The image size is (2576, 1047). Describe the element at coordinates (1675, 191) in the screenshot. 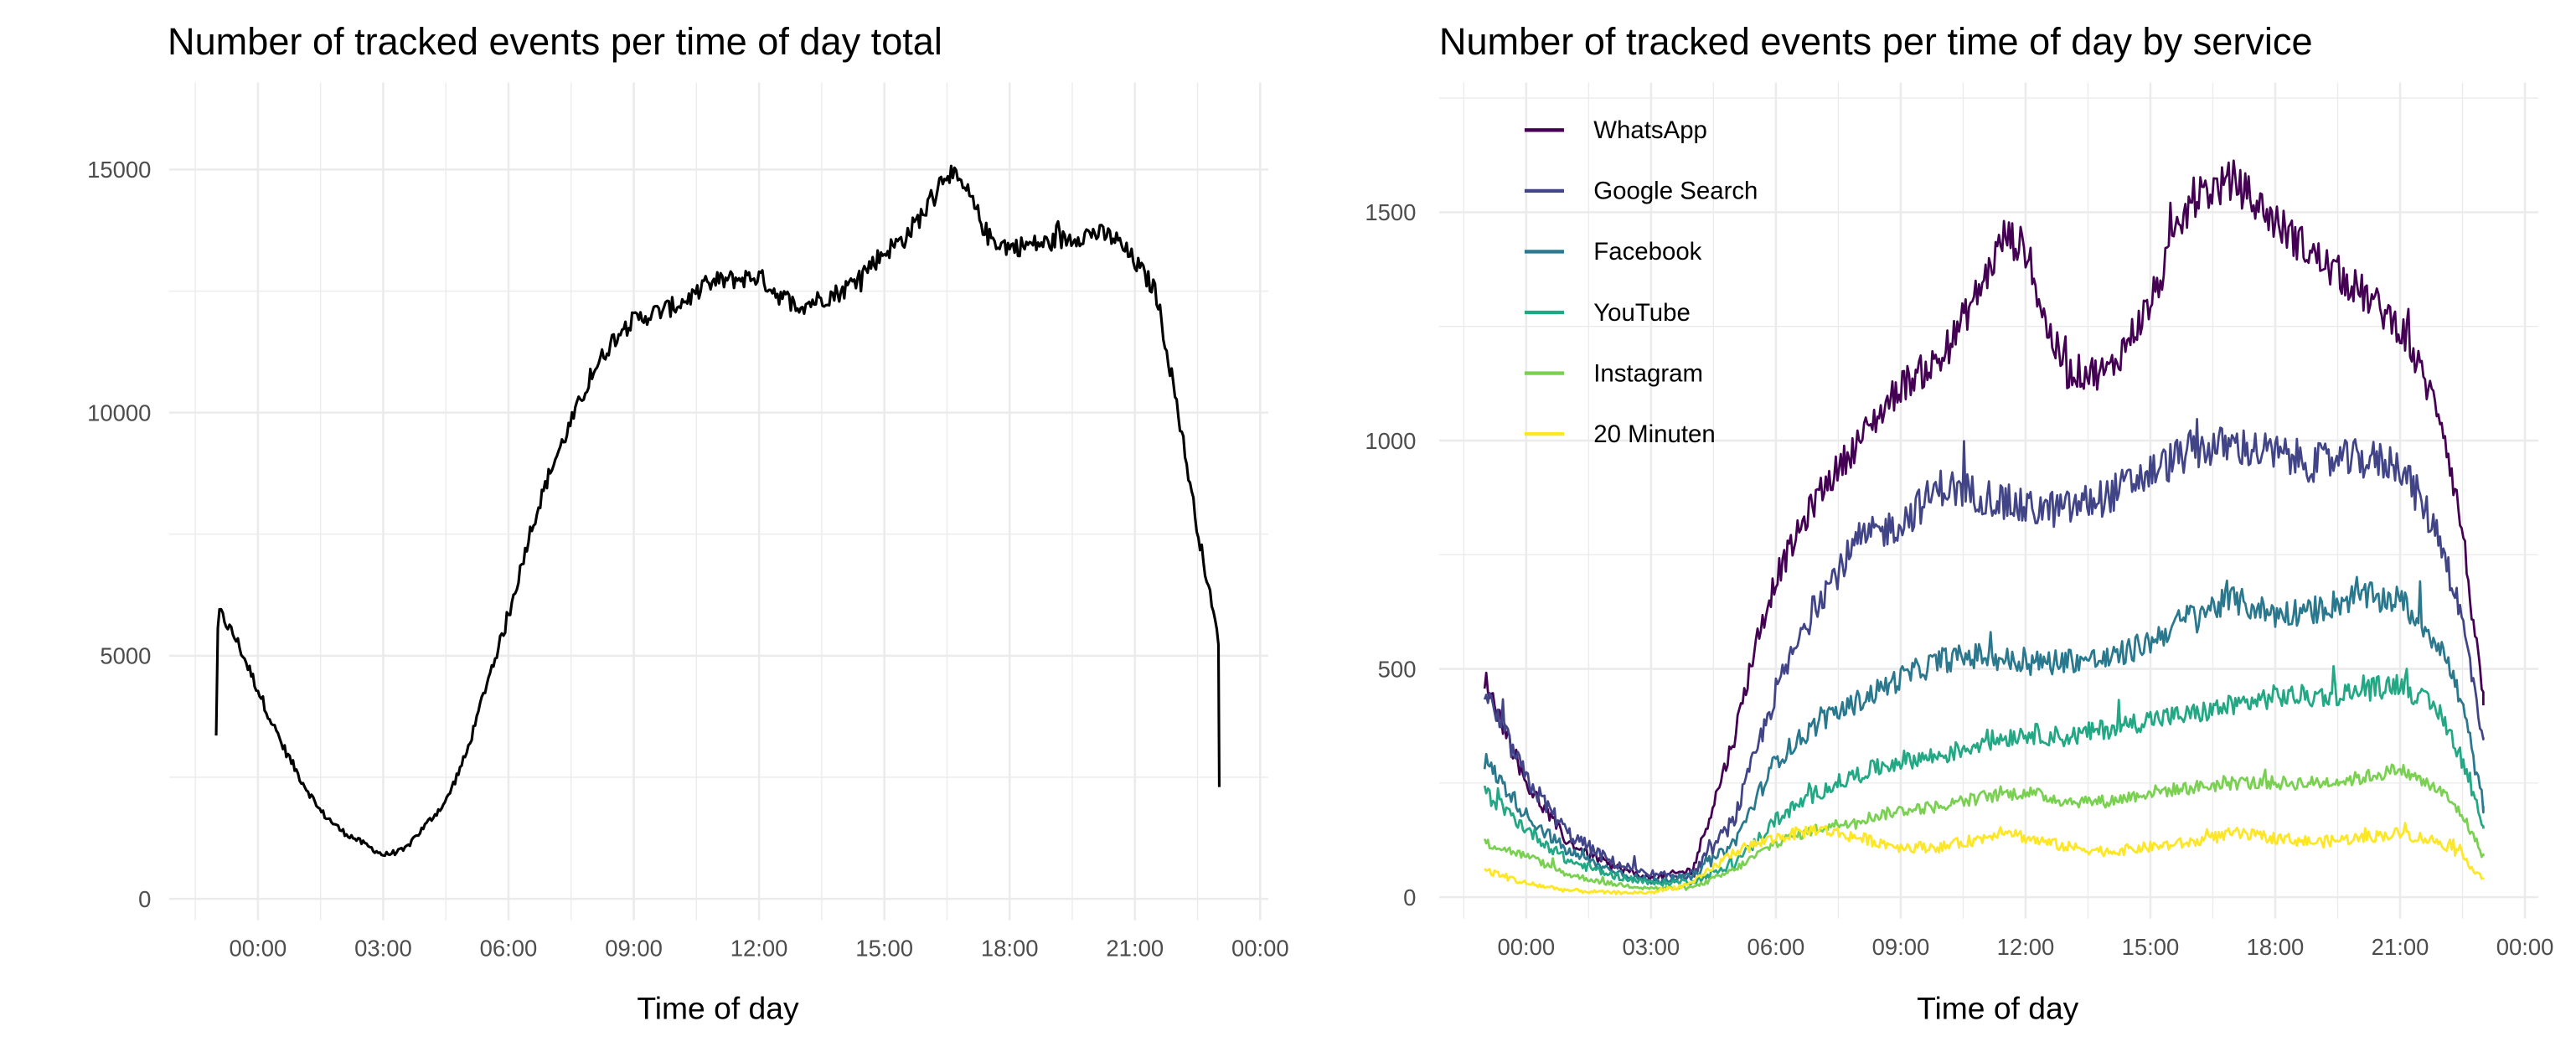

I see `legend-label: Google Search` at that location.